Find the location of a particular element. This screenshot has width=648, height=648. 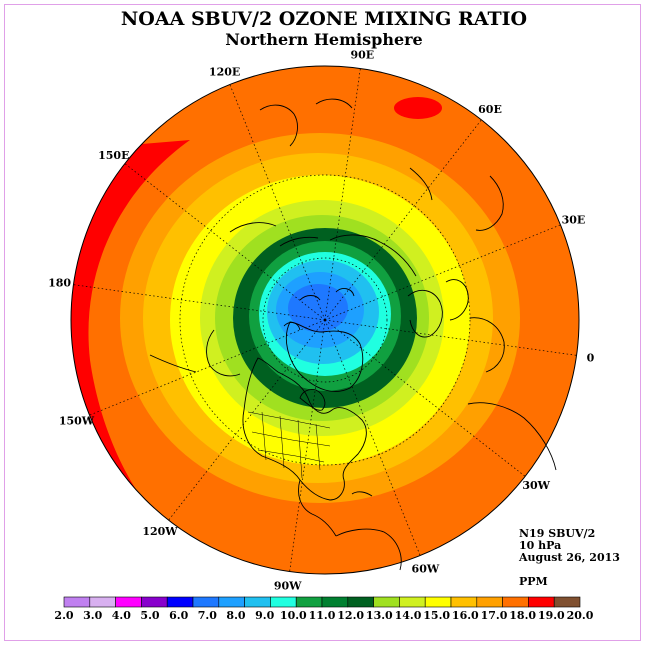

colorbar-tick-label: 16.0 is located at coordinates (465, 615).